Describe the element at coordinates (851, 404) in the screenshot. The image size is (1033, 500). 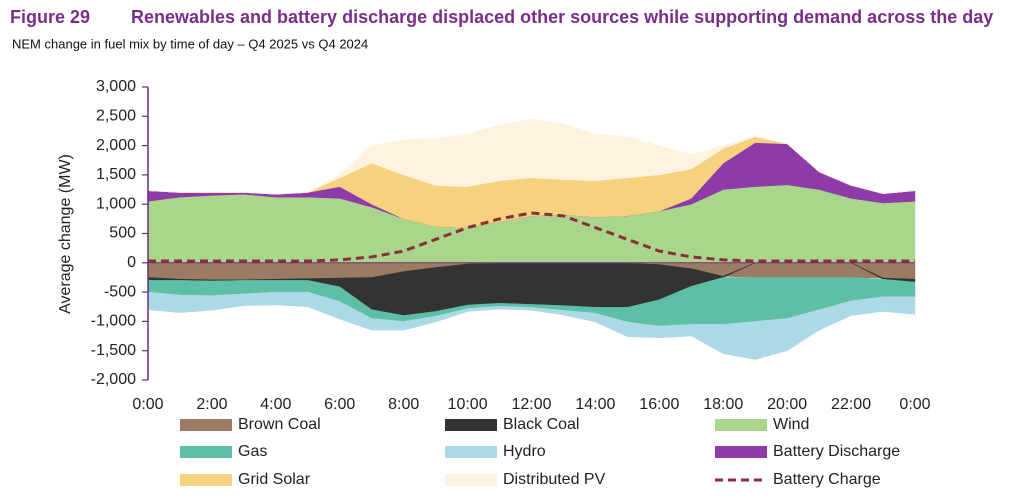
I see `x-tick-label: 22:00` at that location.